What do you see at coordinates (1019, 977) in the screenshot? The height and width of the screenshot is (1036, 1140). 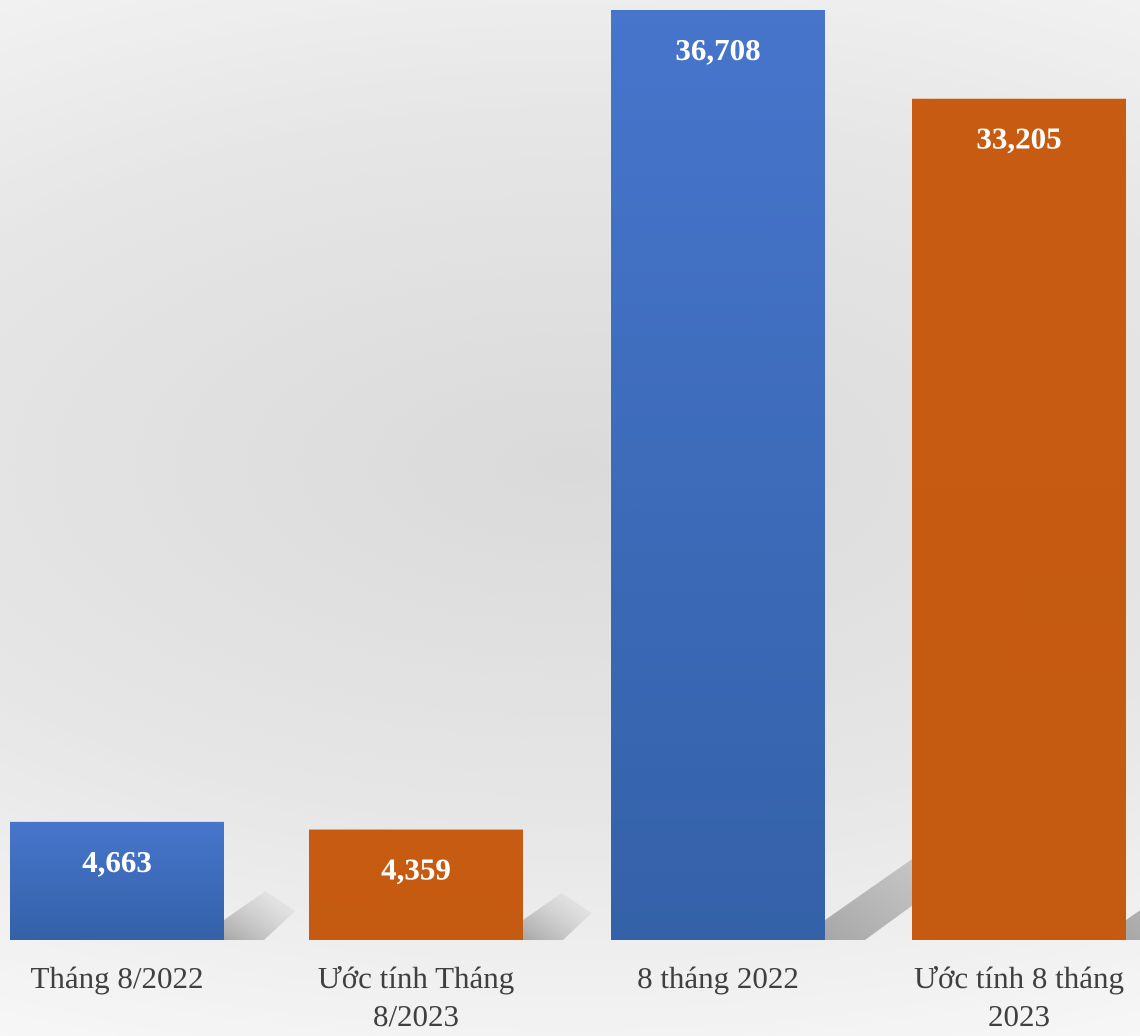 I see `category-label-line: Ước tính 8 tháng` at bounding box center [1019, 977].